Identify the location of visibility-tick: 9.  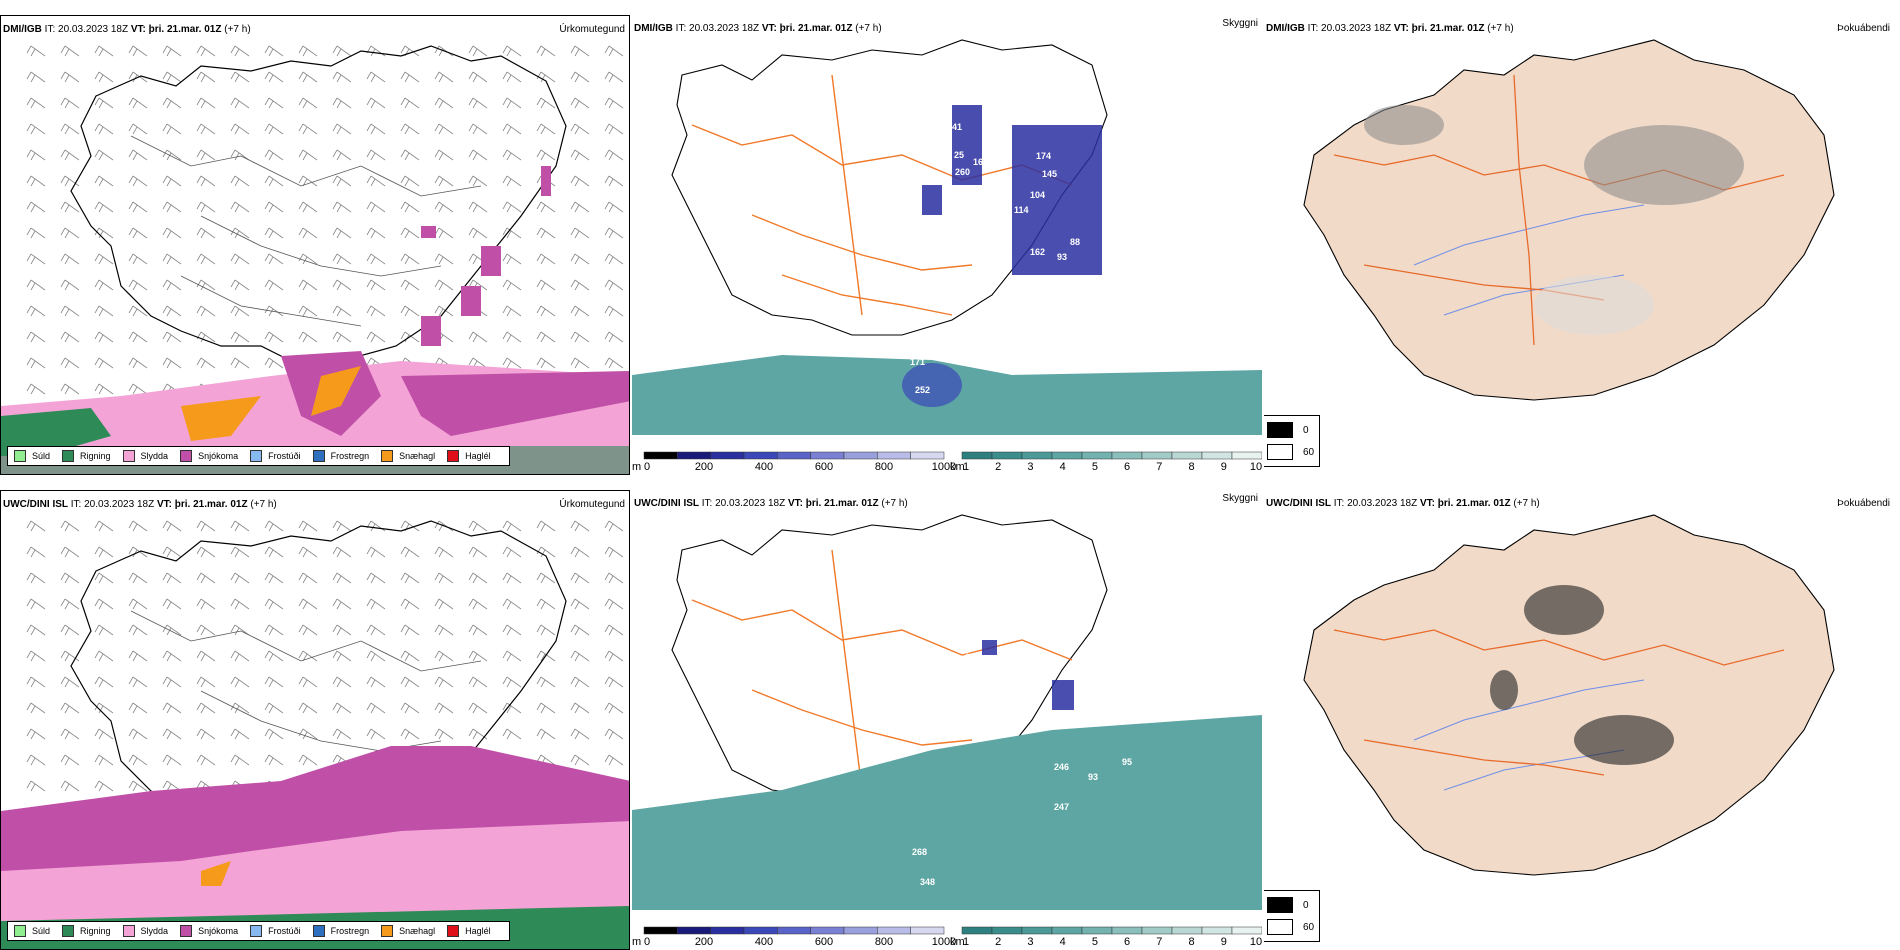
(1224, 942).